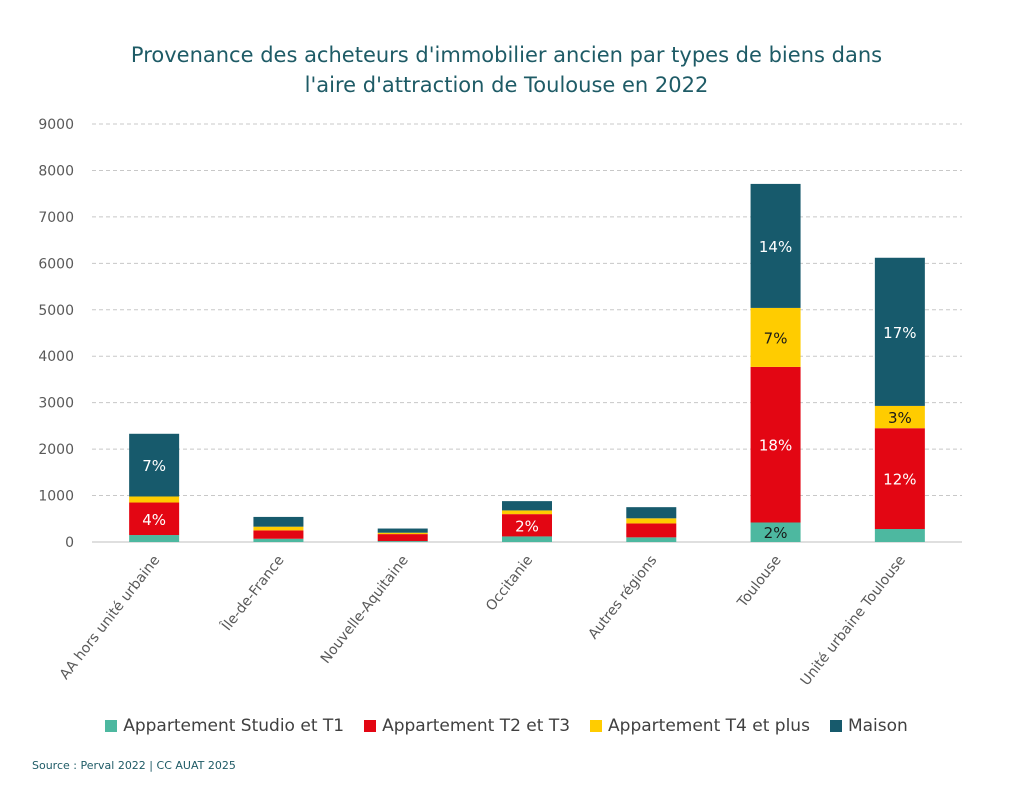 This screenshot has height=788, width=1013. I want to click on y-tick-label: 0, so click(69, 543).